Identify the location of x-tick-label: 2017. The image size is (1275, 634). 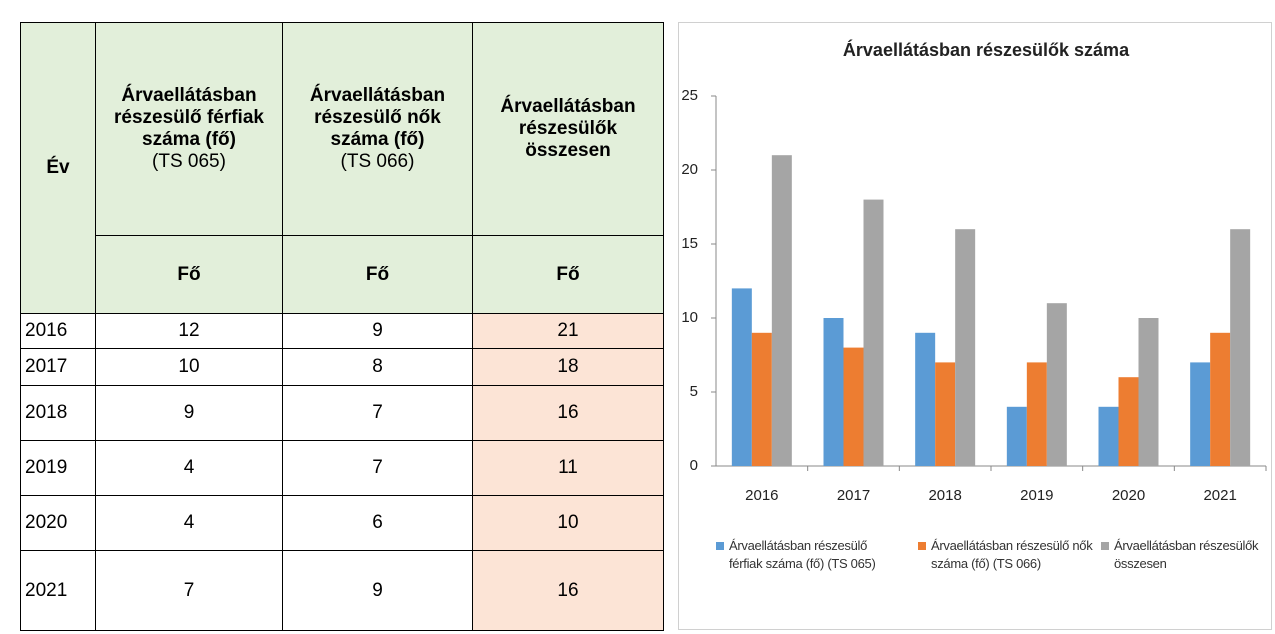
(853, 495).